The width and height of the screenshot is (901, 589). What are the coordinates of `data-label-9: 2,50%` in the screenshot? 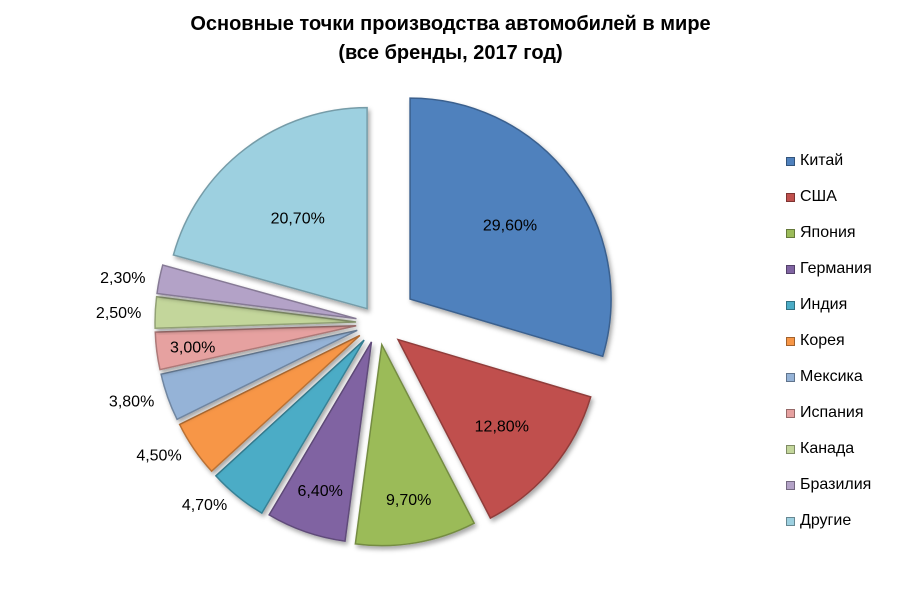 It's located at (118, 313).